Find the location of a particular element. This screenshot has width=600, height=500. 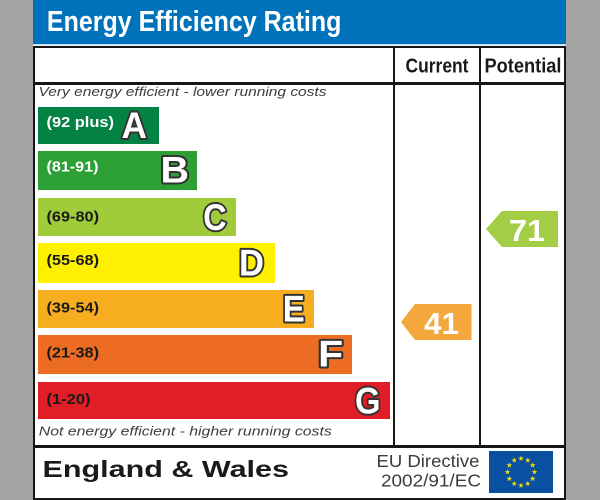

svg-text: 41 is located at coordinates (441, 323).